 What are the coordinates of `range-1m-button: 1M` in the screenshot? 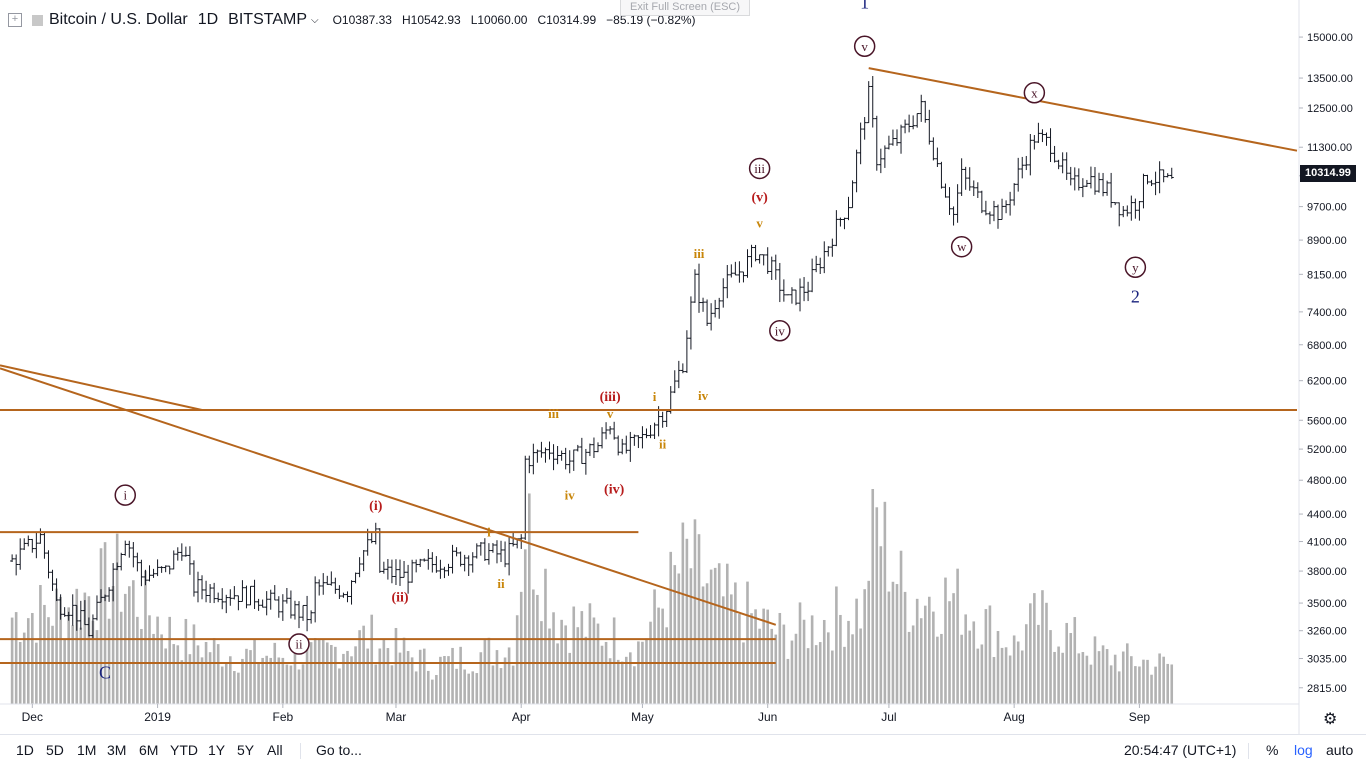 It's located at (87, 750).